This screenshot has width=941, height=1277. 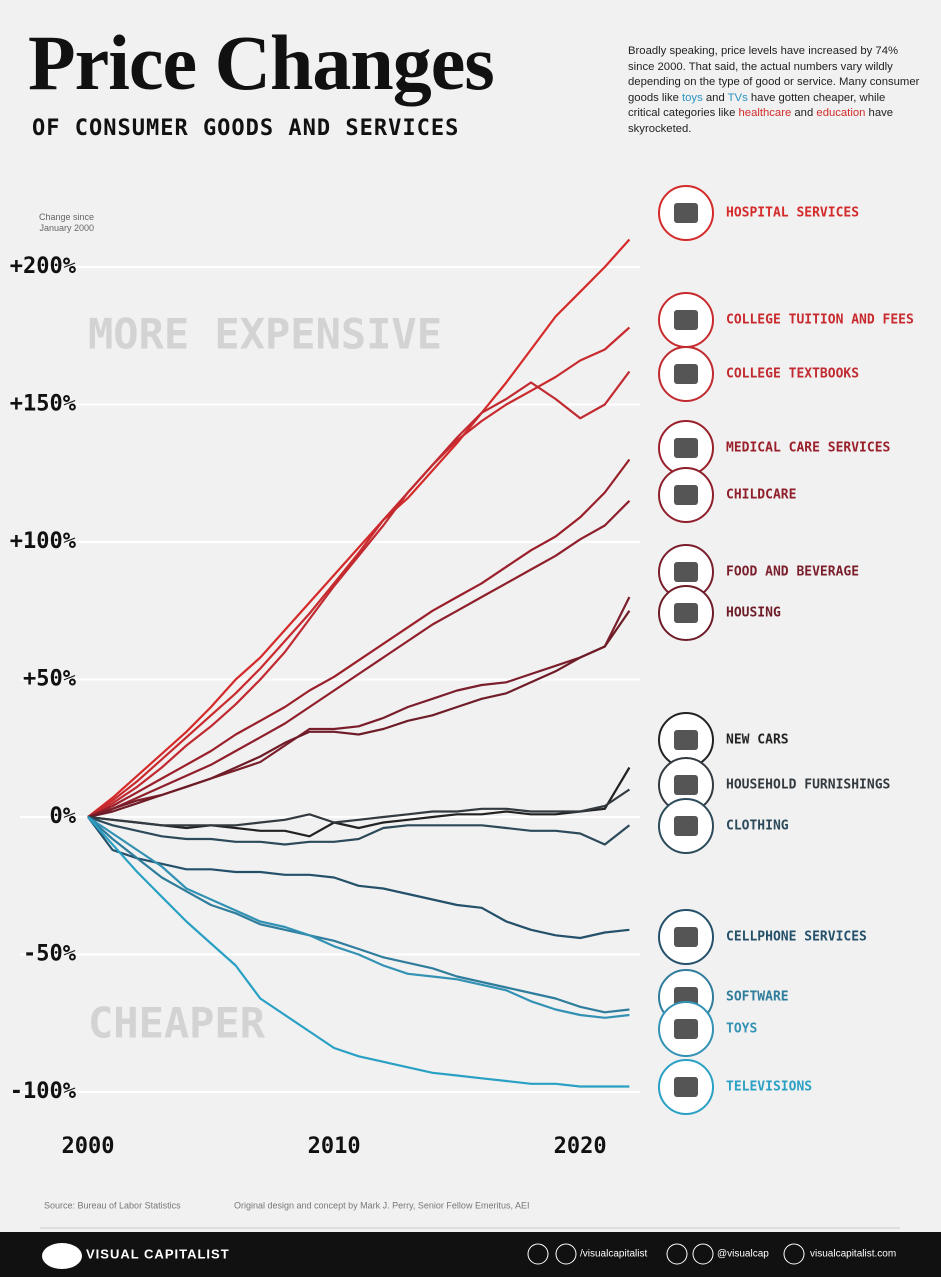 I want to click on title: Price Changes, so click(x=261, y=62).